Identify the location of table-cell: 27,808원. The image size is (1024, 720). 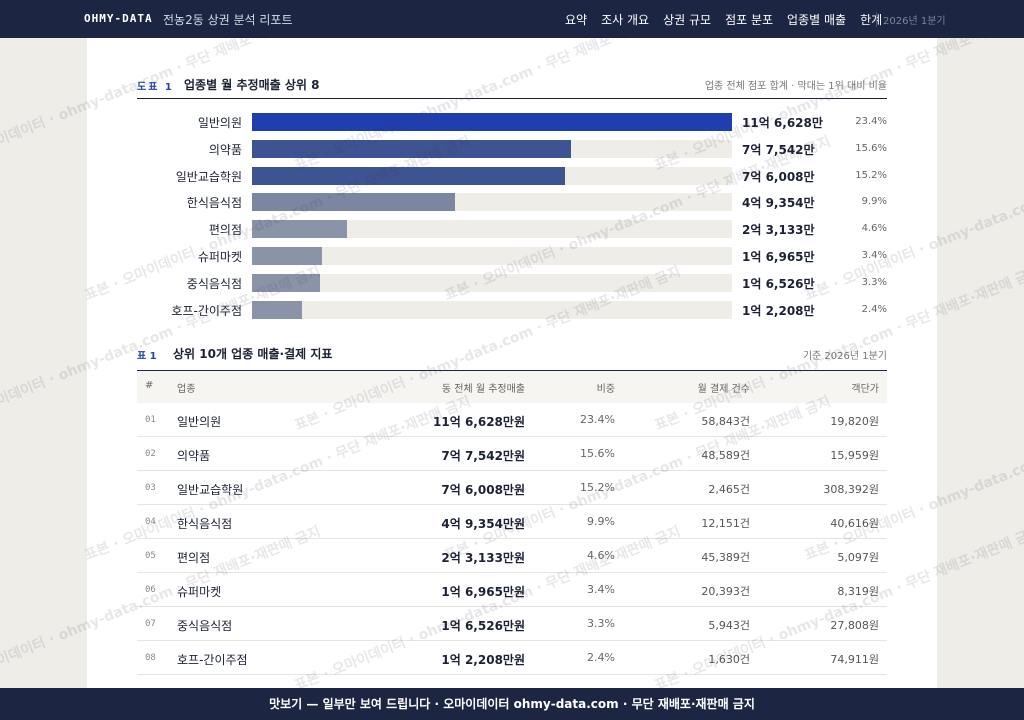
(854, 625).